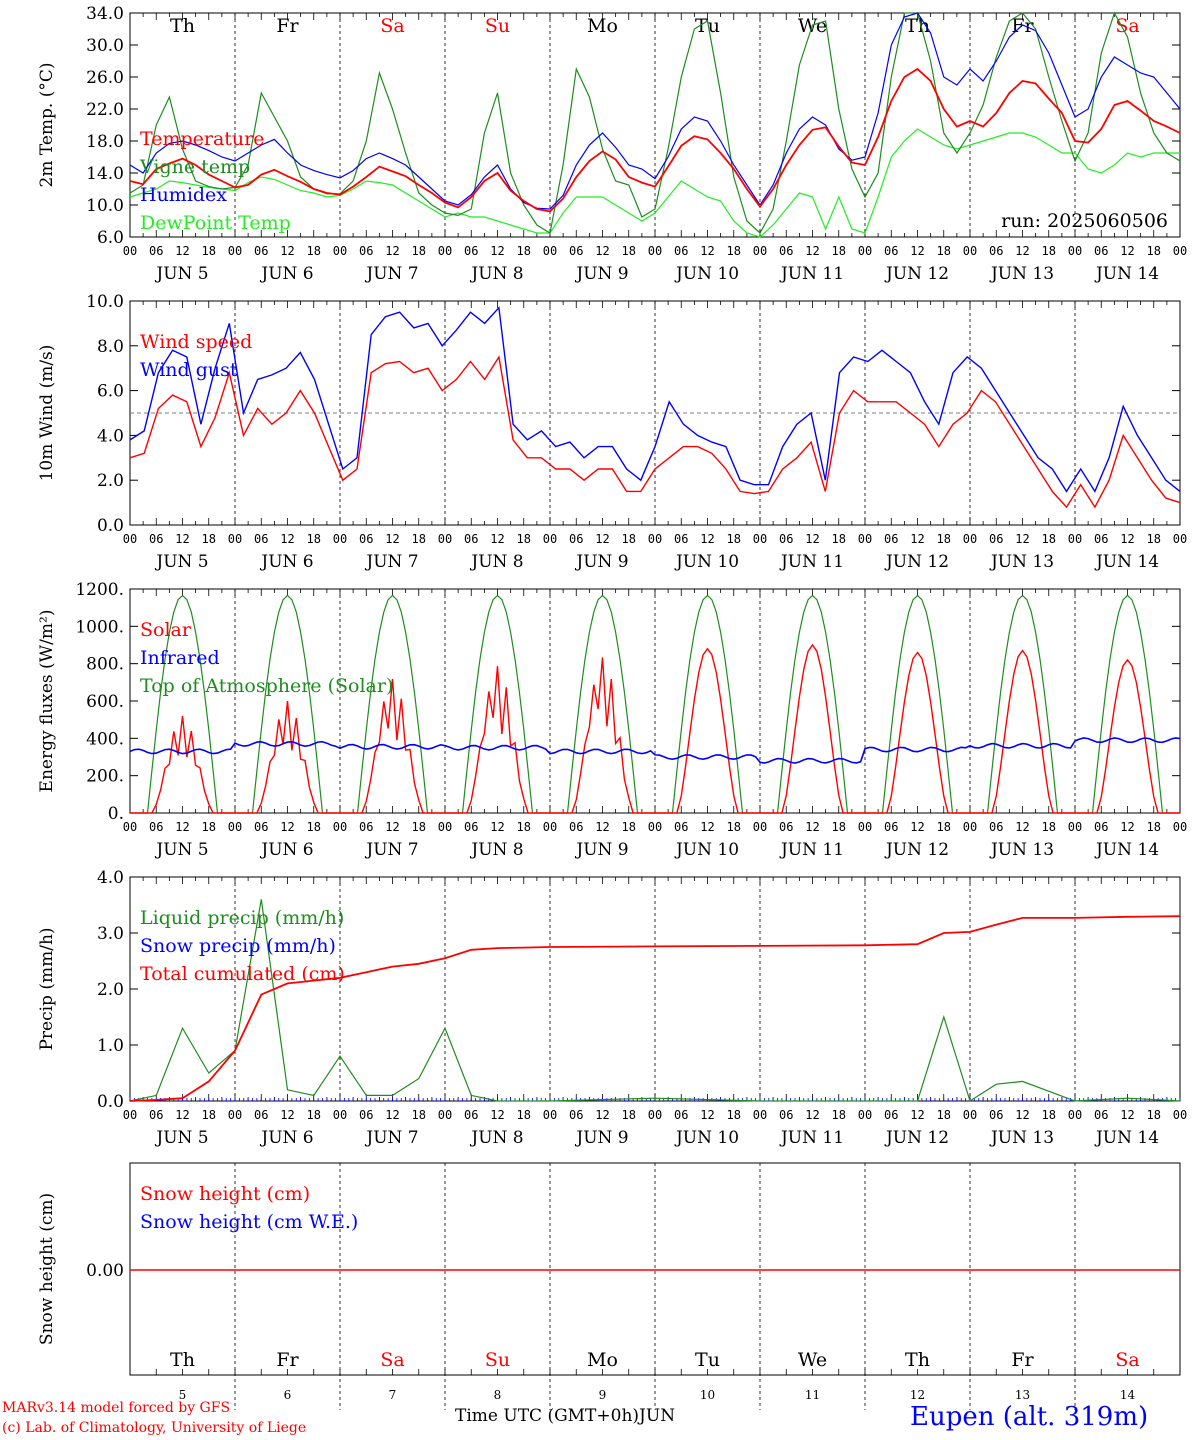 The image size is (1194, 1440). What do you see at coordinates (707, 1395) in the screenshot?
I see `date-number-label: 10` at bounding box center [707, 1395].